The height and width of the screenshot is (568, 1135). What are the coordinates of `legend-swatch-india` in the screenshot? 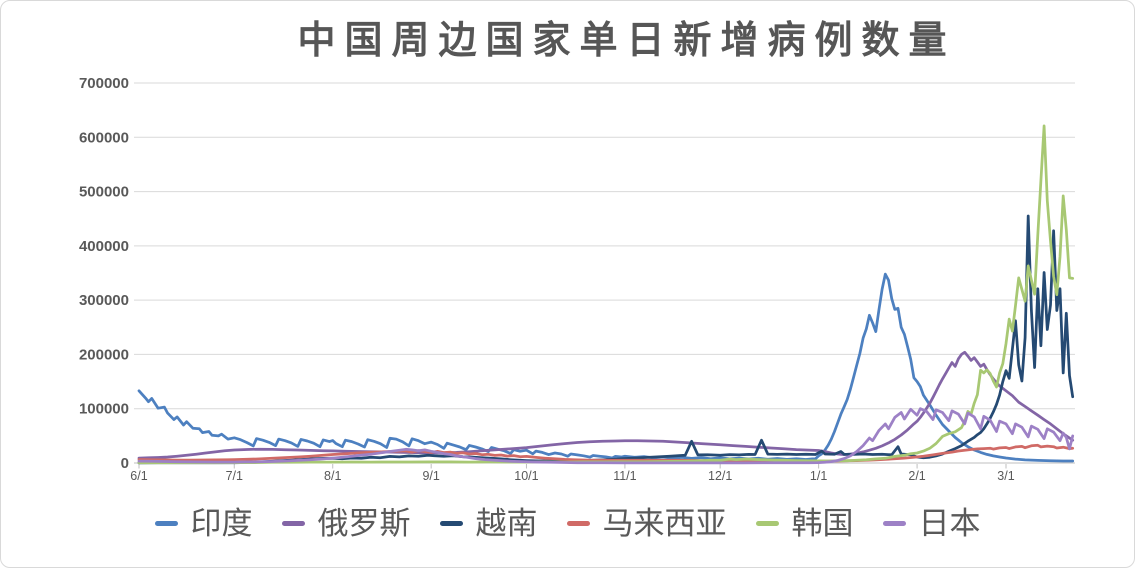 It's located at (166, 523).